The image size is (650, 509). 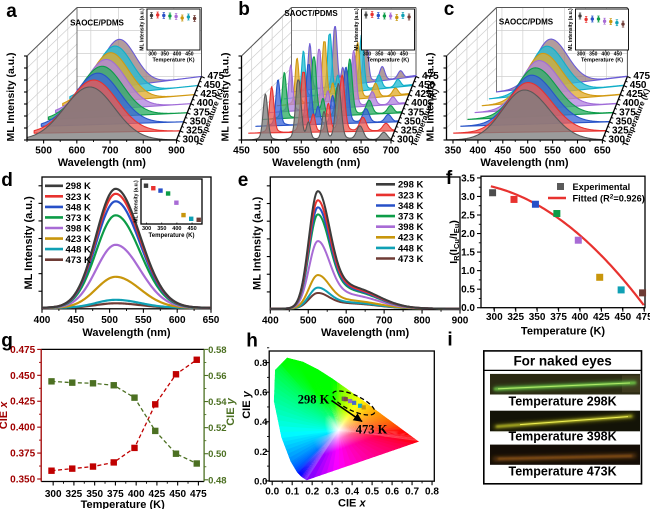 I want to click on svg-text: 0.350, so click(x=22, y=480).